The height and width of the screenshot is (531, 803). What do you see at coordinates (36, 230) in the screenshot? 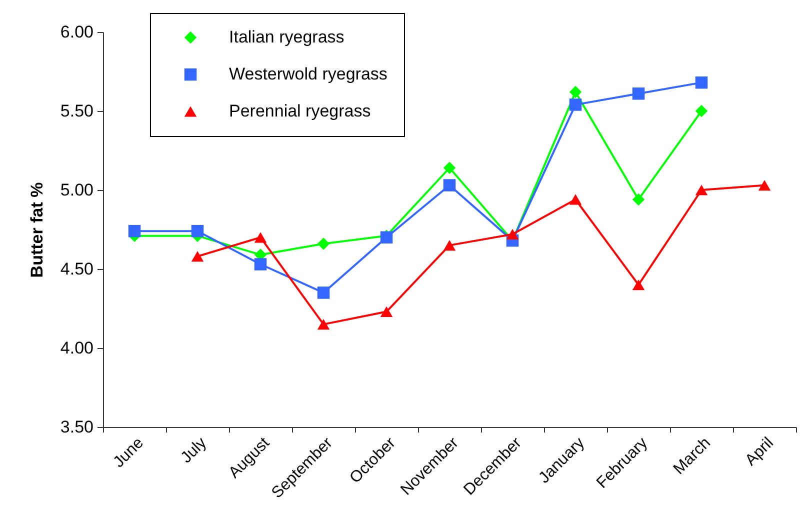
I see `y-axis-title: Butter fat %` at bounding box center [36, 230].